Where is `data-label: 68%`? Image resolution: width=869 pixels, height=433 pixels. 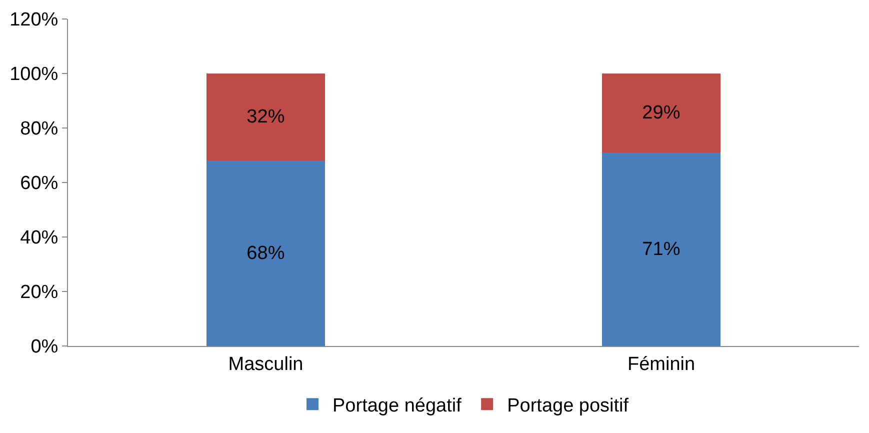
data-label: 68% is located at coordinates (265, 253).